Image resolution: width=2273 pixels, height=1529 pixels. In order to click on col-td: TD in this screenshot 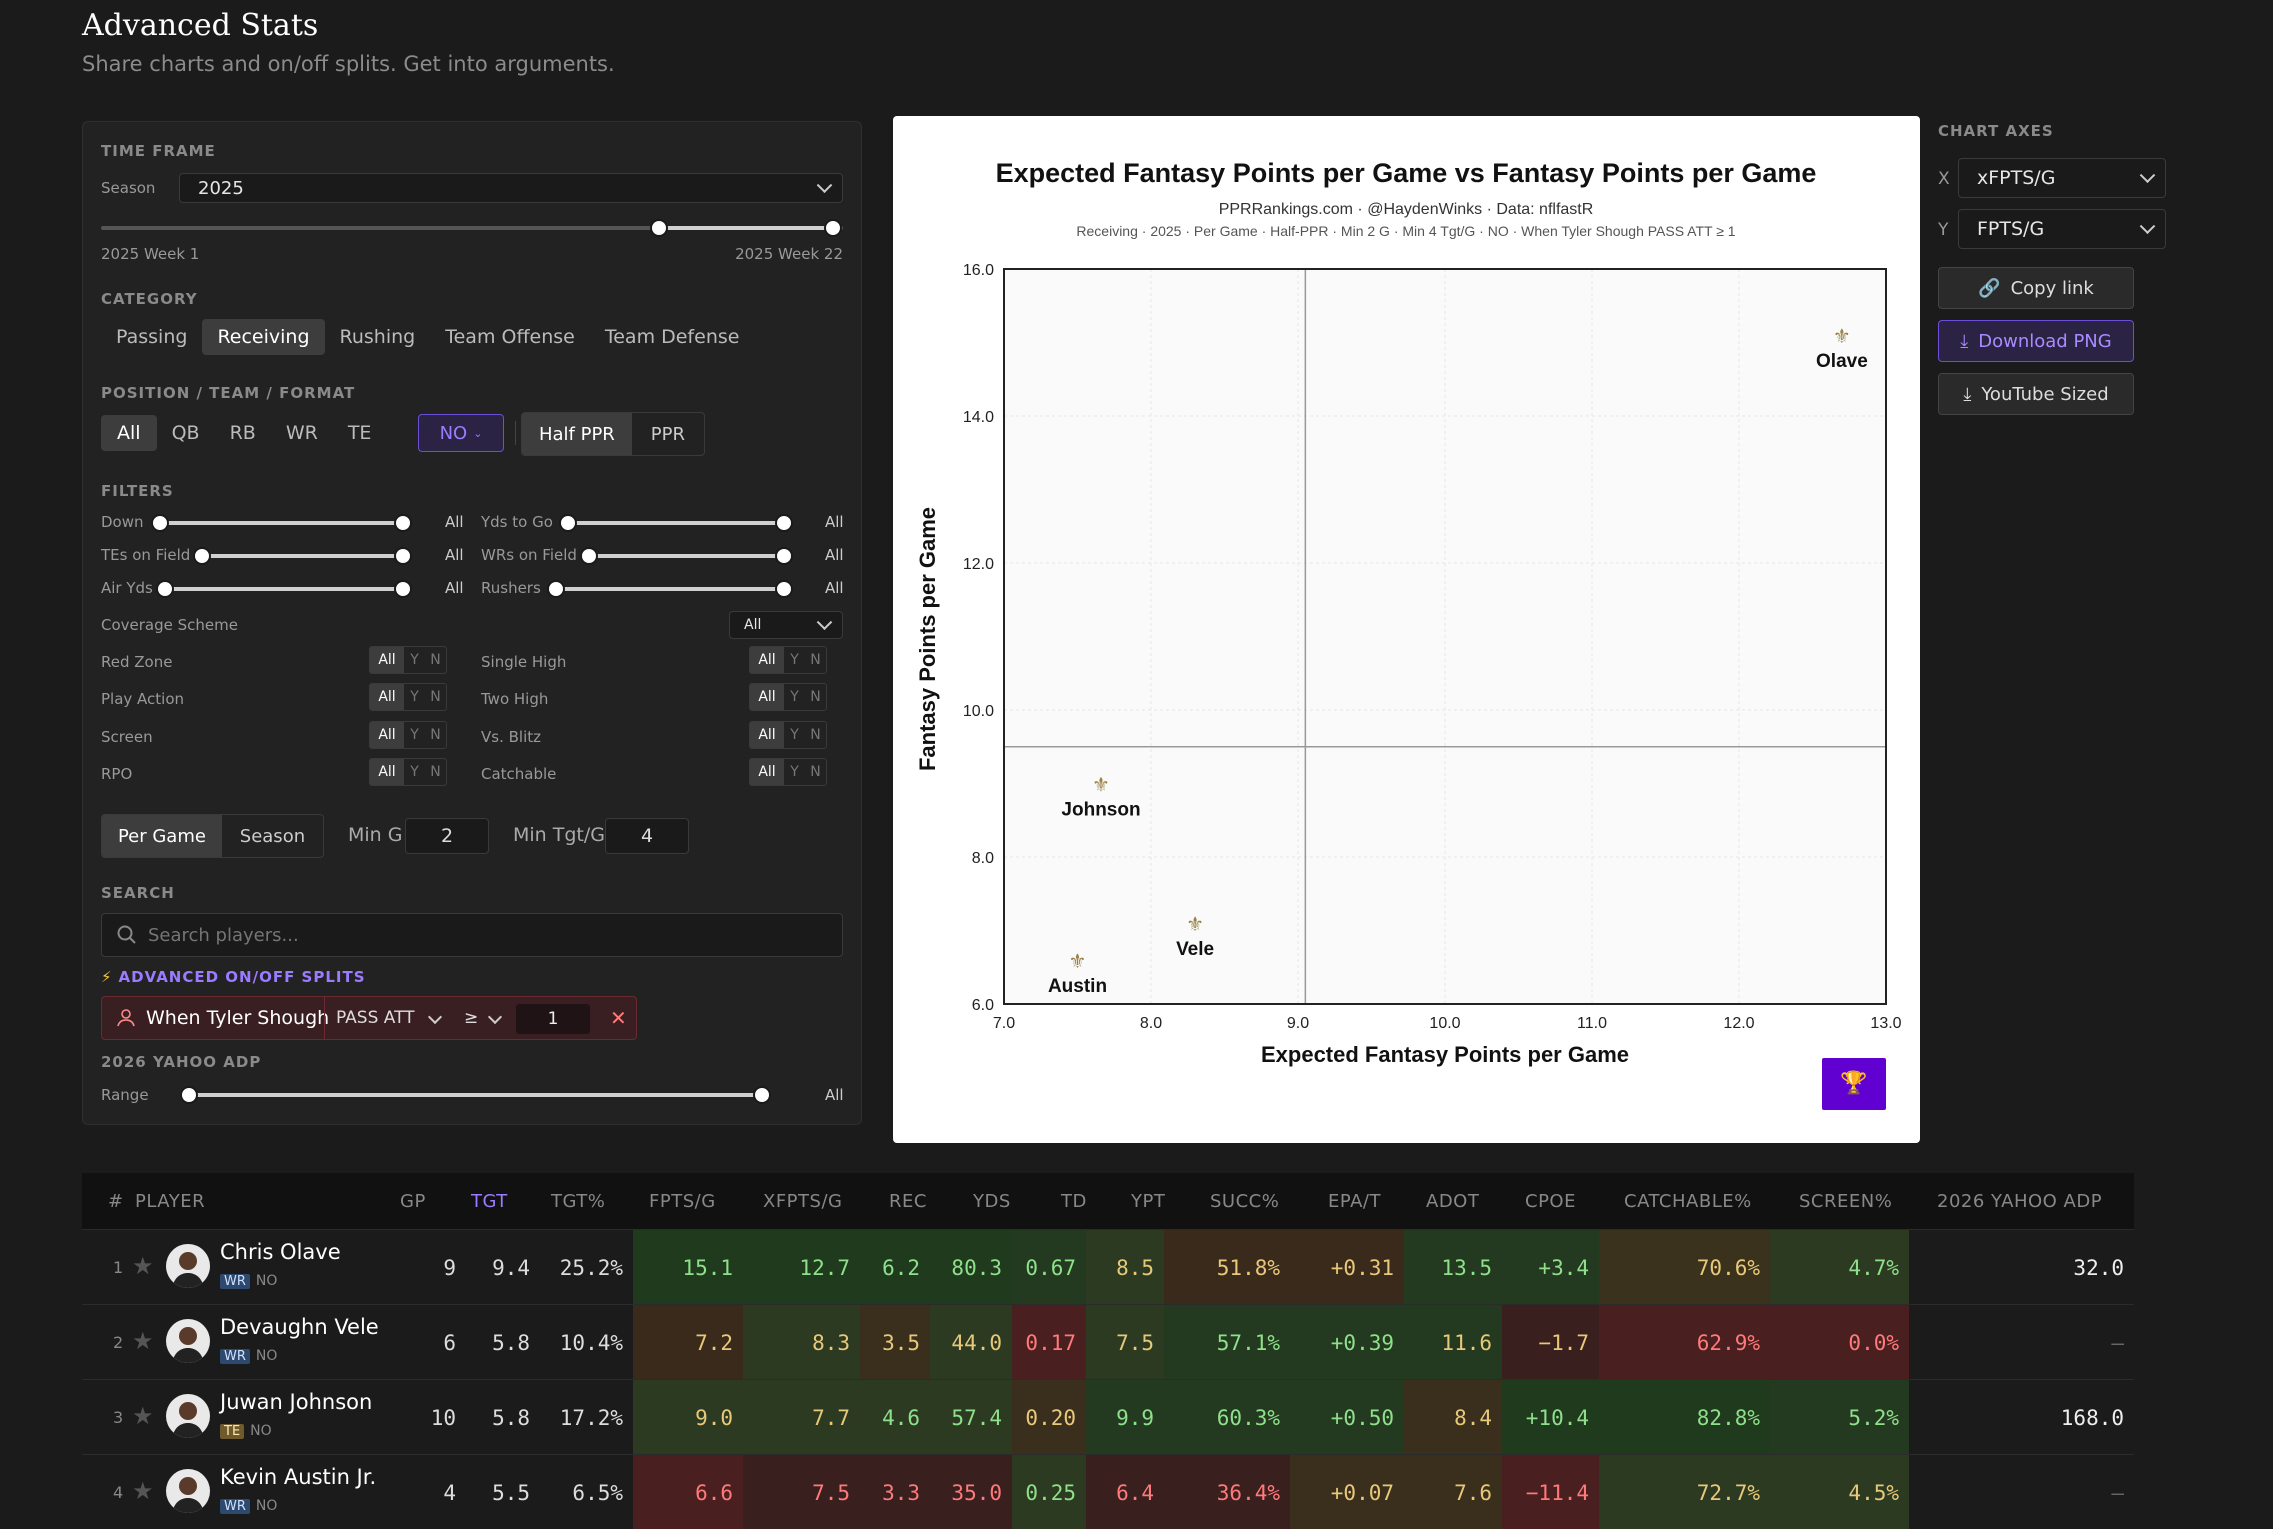, I will do `click(1074, 1201)`.